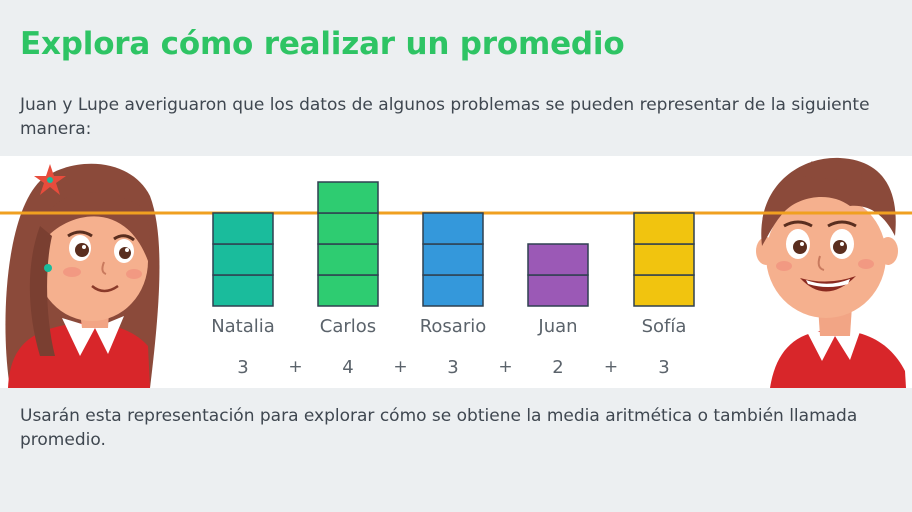 The height and width of the screenshot is (512, 912). I want to click on category-label: Carlos, so click(348, 326).